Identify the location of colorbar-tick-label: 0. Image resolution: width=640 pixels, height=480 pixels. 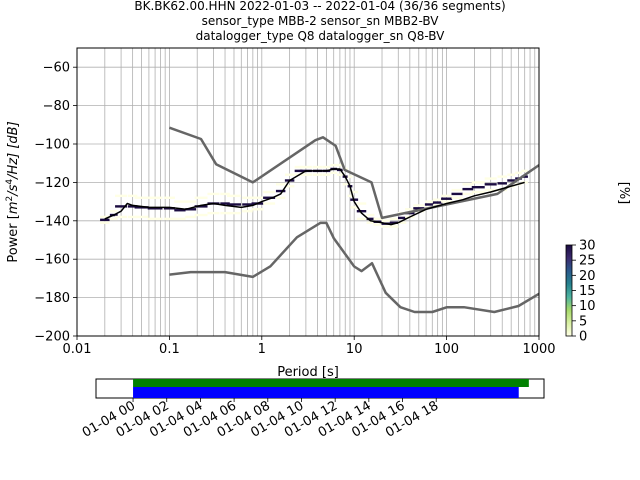
(583, 337).